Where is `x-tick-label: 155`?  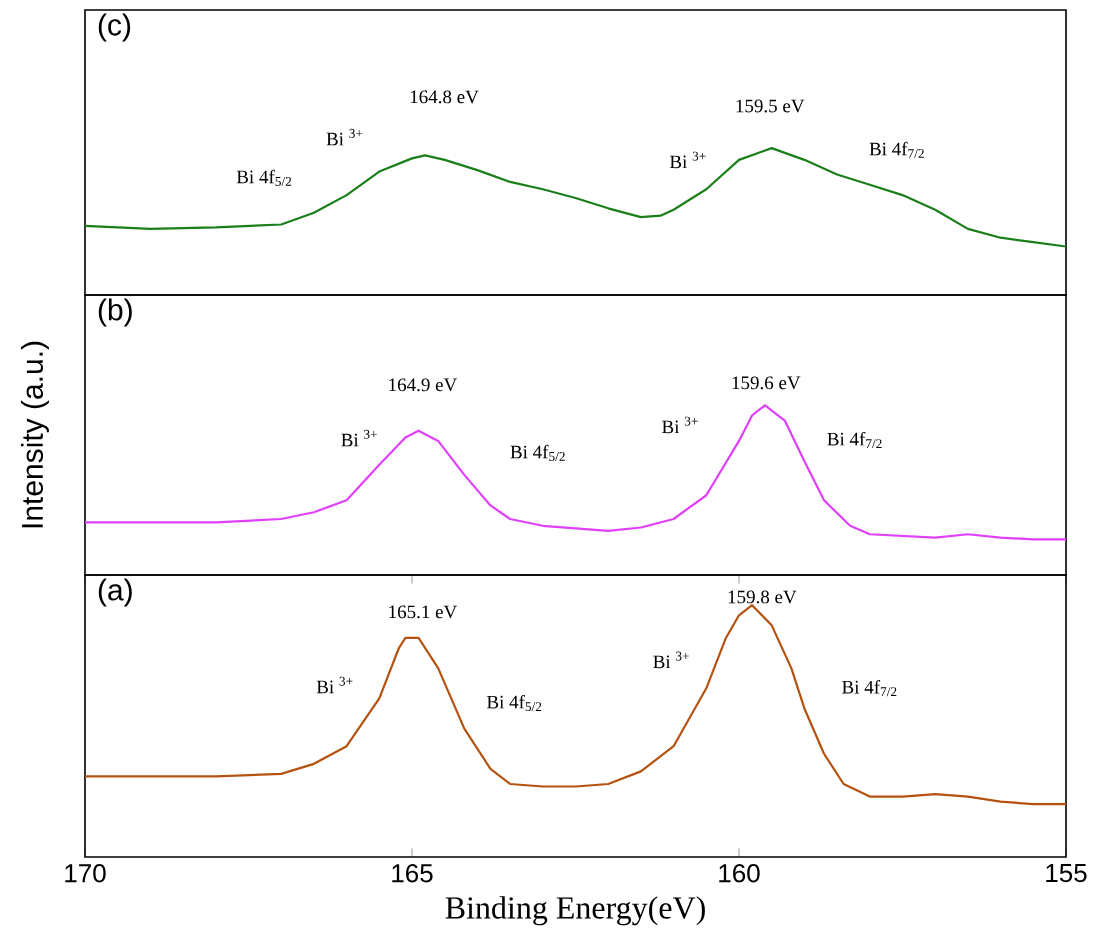 x-tick-label: 155 is located at coordinates (1066, 873).